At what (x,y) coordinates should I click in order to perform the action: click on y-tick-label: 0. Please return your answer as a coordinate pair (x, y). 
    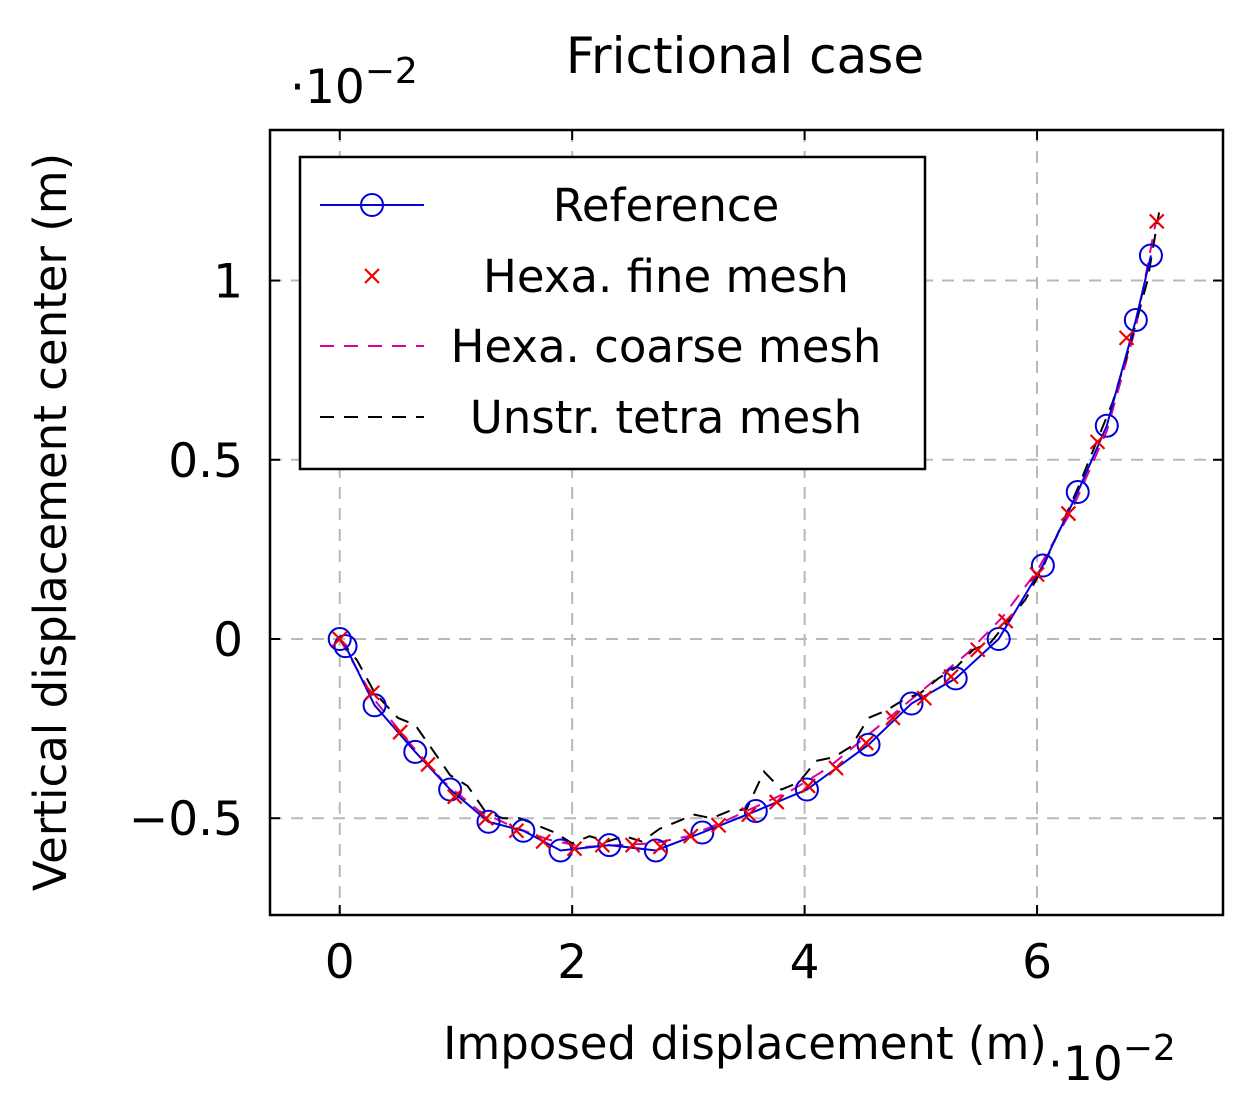
    Looking at the image, I should click on (228, 640).